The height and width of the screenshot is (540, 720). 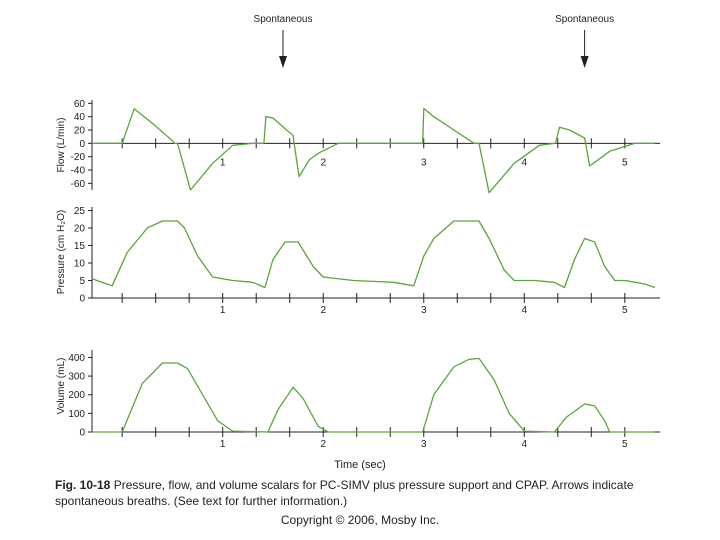 I want to click on spontaneous-arrow-2-icon, so click(x=584, y=62).